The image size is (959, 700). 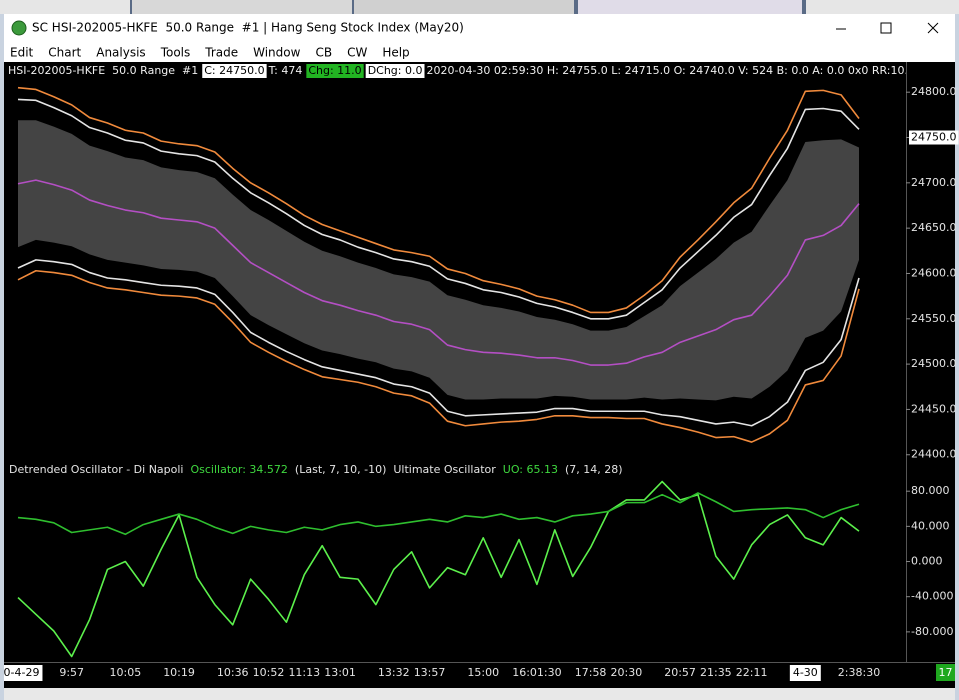 What do you see at coordinates (340, 469) in the screenshot?
I see `study-header: (Last, 7, 10, -10)` at bounding box center [340, 469].